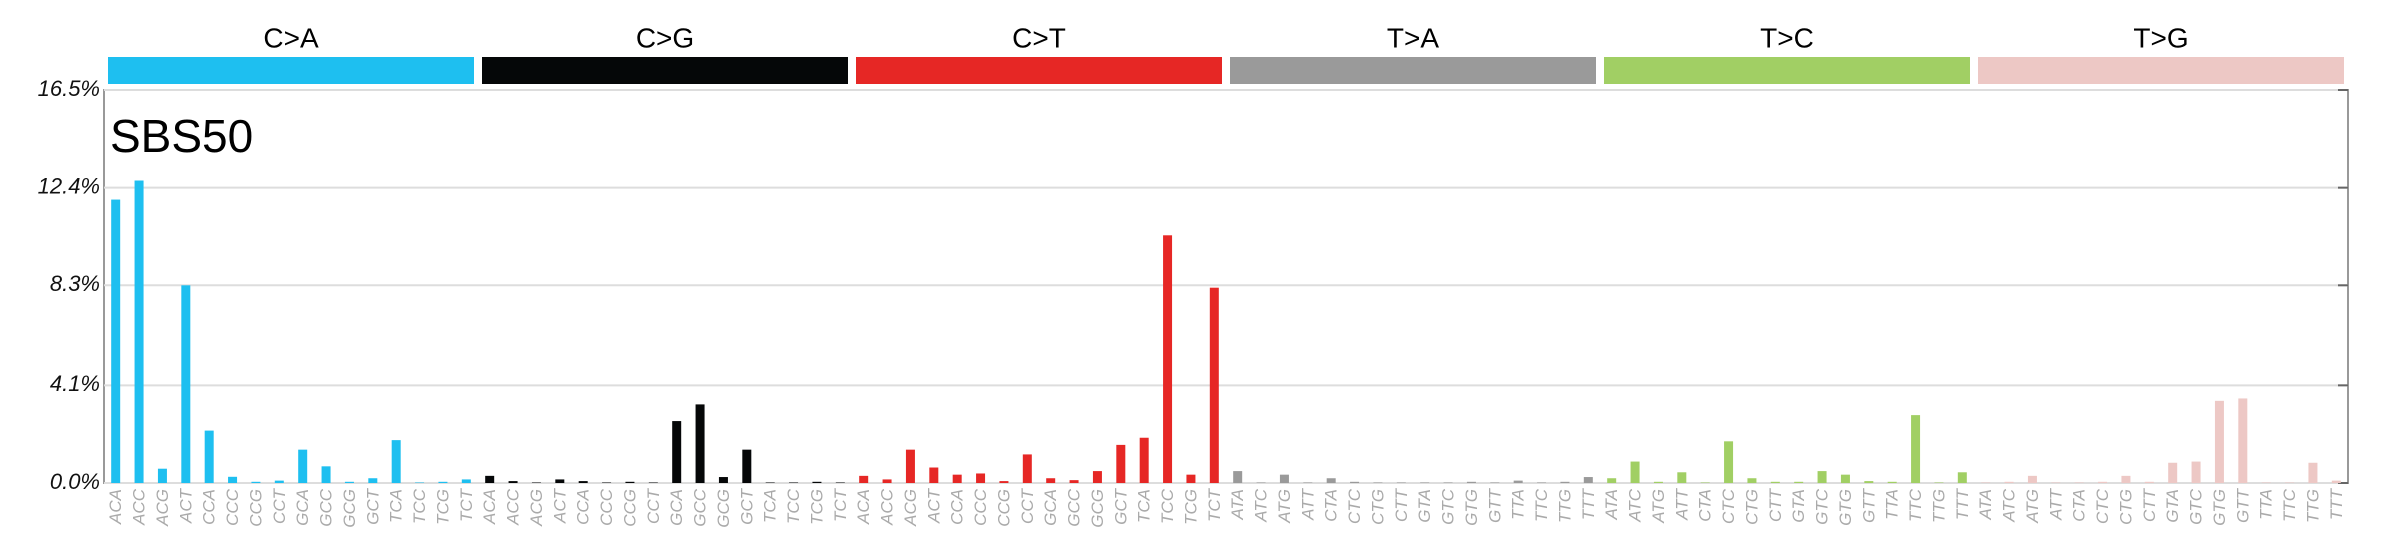  Describe the element at coordinates (957, 507) in the screenshot. I see `x-tick-label: CCA` at that location.